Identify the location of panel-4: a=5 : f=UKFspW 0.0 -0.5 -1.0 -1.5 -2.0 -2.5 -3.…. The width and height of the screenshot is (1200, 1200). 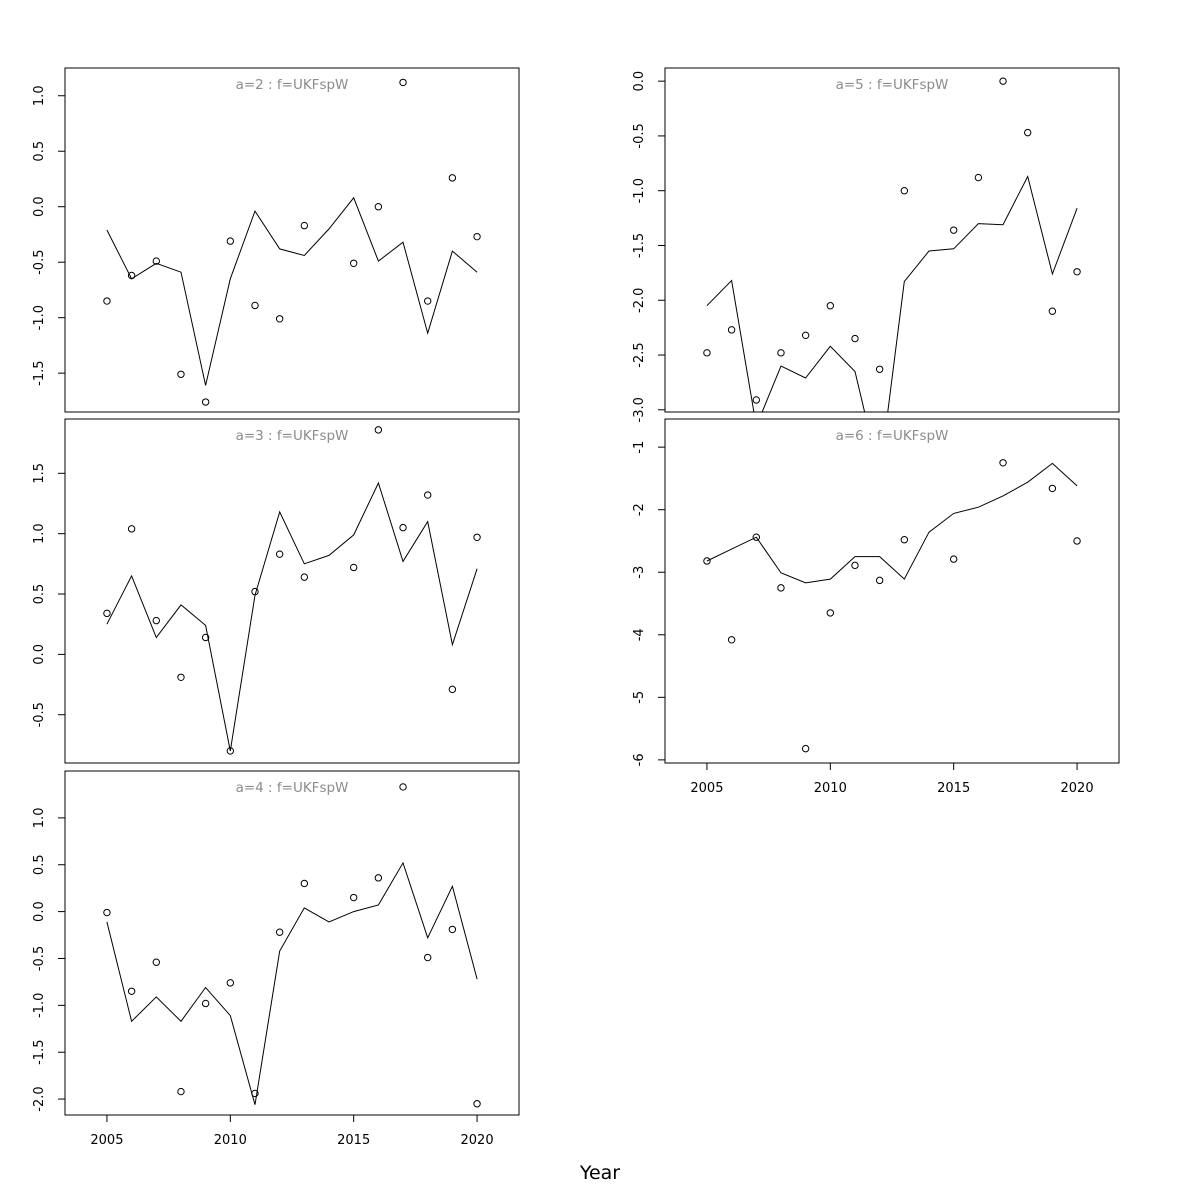
(876, 244).